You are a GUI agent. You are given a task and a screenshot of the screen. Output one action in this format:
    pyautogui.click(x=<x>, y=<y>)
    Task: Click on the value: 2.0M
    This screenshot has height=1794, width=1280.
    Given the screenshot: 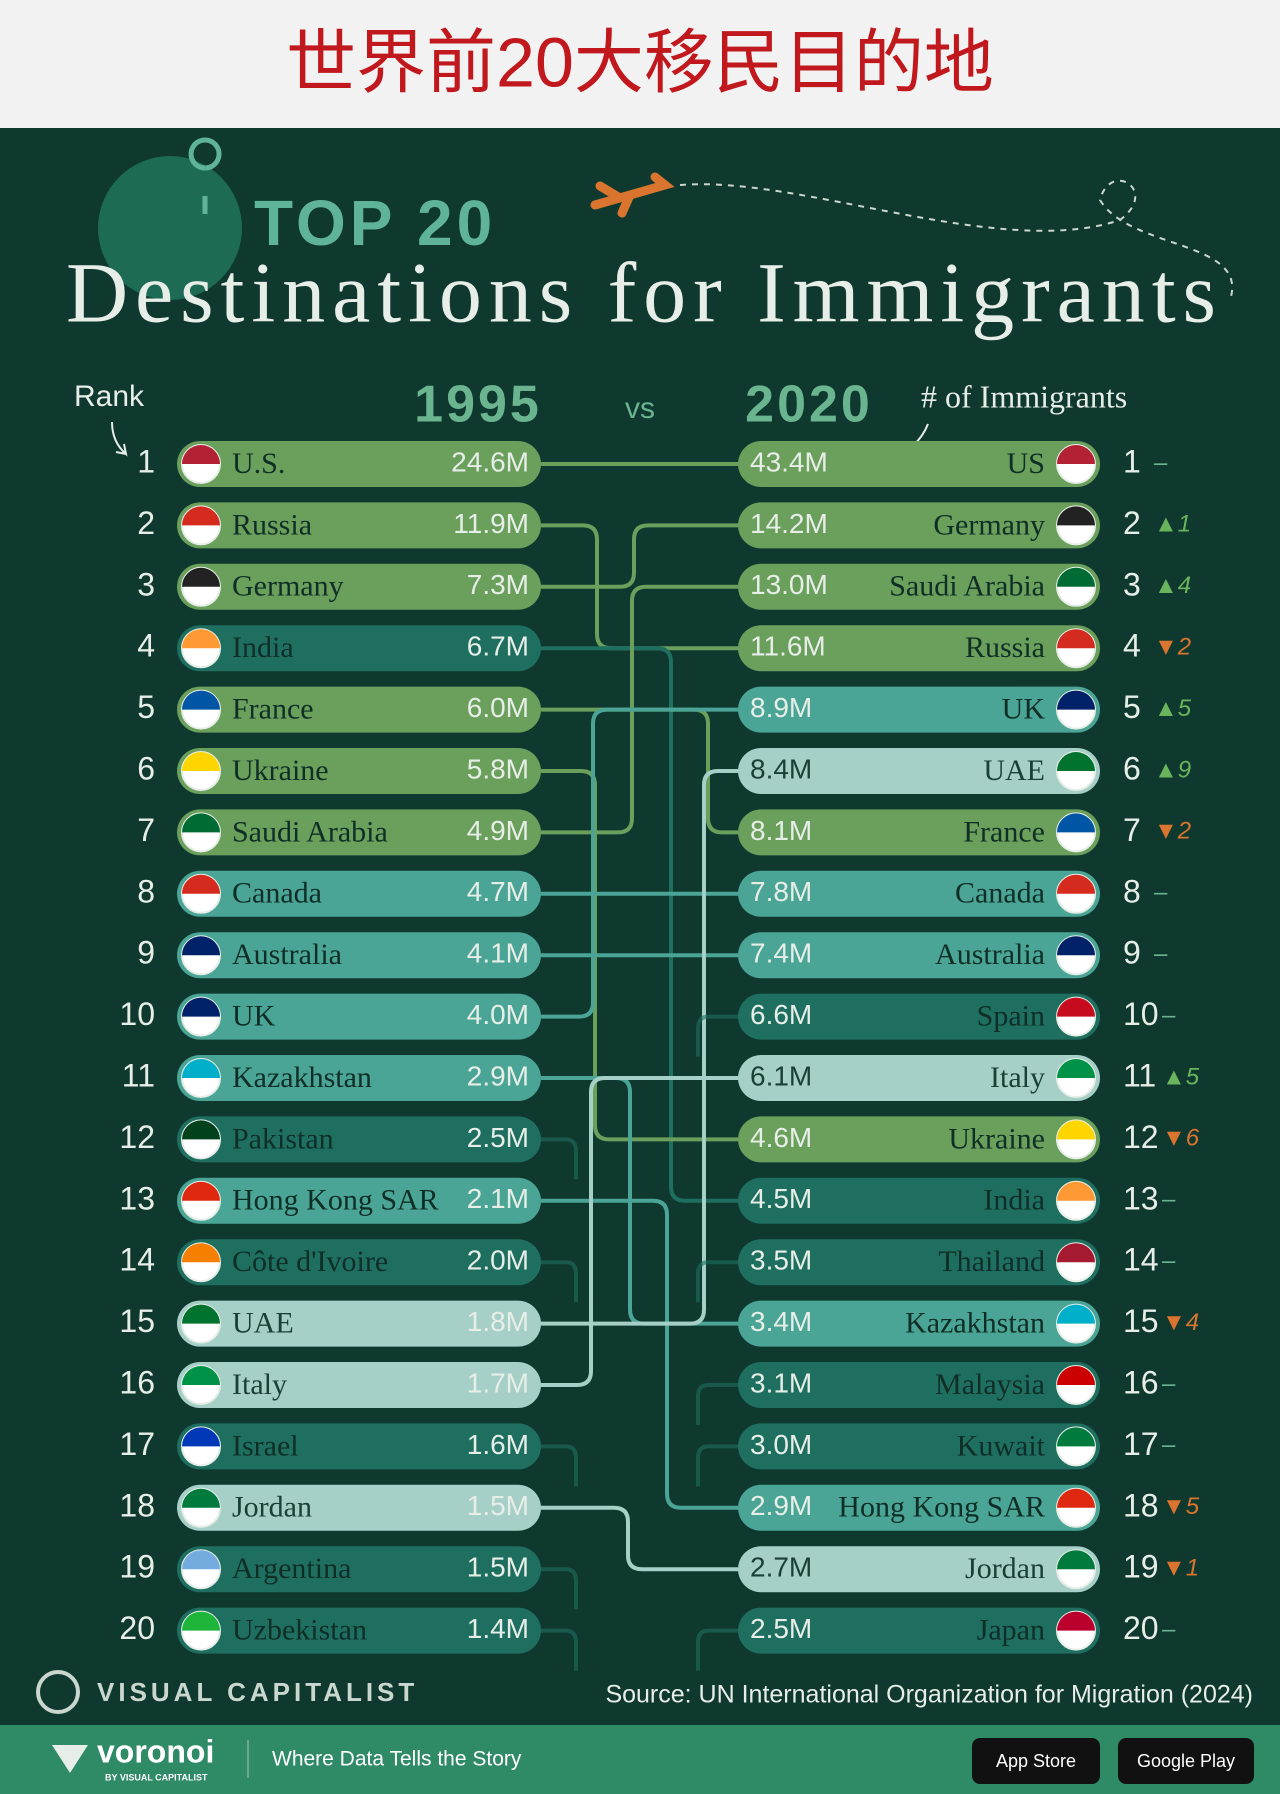 What is the action you would take?
    pyautogui.click(x=498, y=1260)
    